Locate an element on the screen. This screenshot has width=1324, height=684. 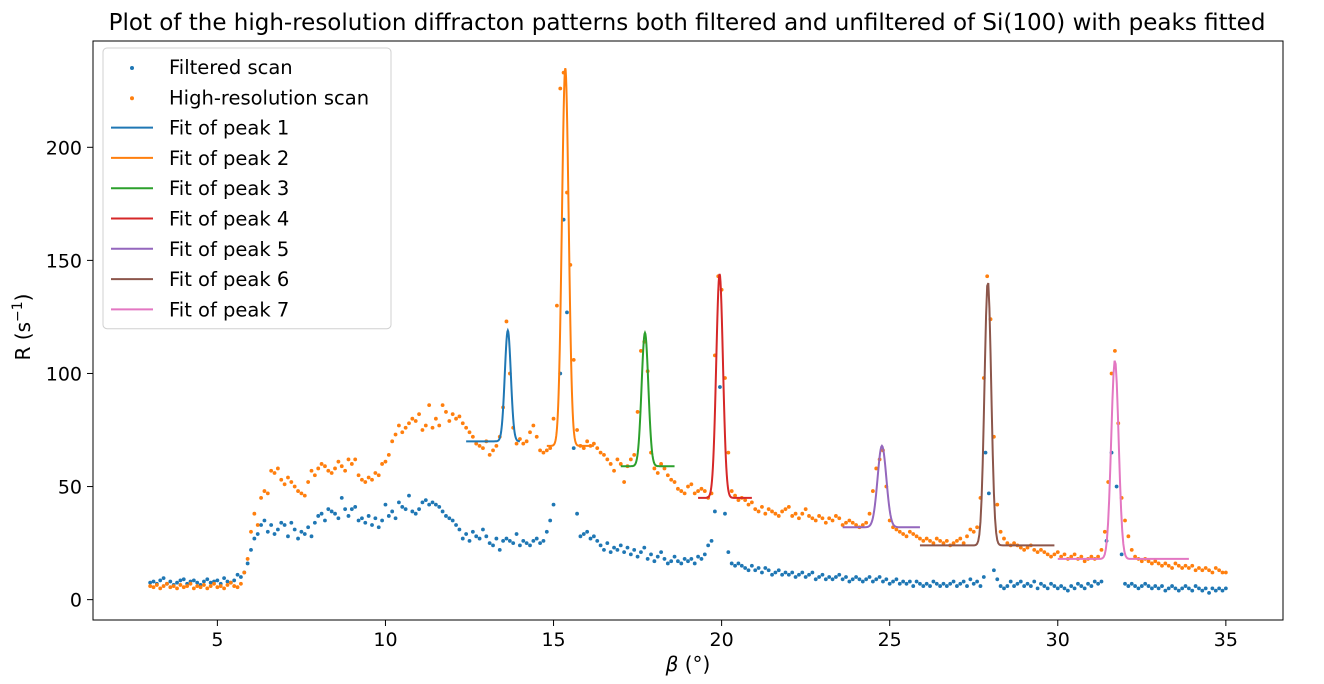
legend-label: Fit of peak 7 is located at coordinates (229, 309).